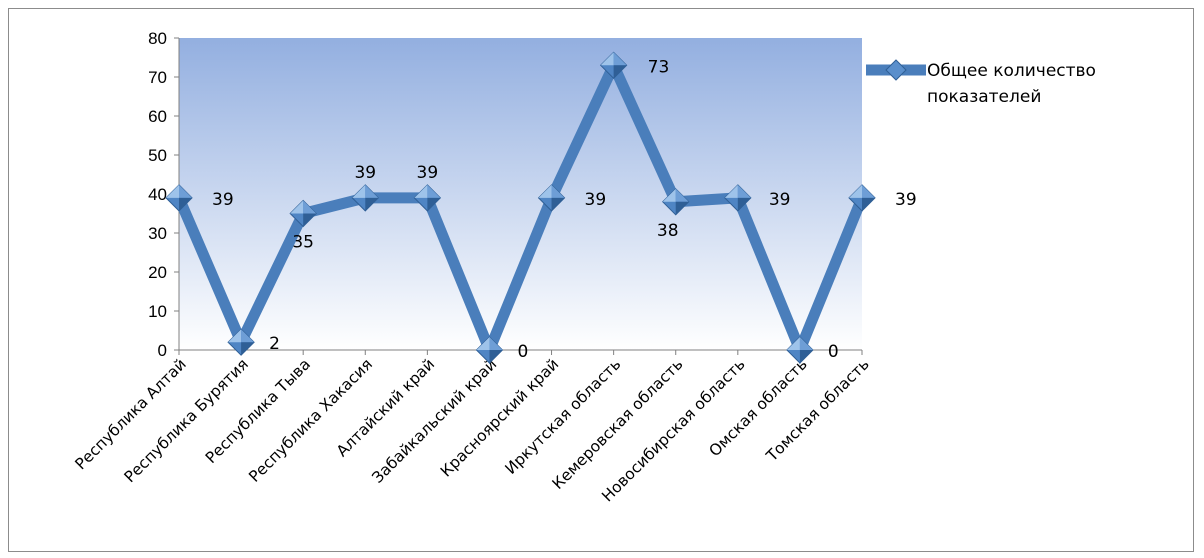 The width and height of the screenshot is (1204, 558). I want to click on y-tick-label: 80, so click(157, 38).